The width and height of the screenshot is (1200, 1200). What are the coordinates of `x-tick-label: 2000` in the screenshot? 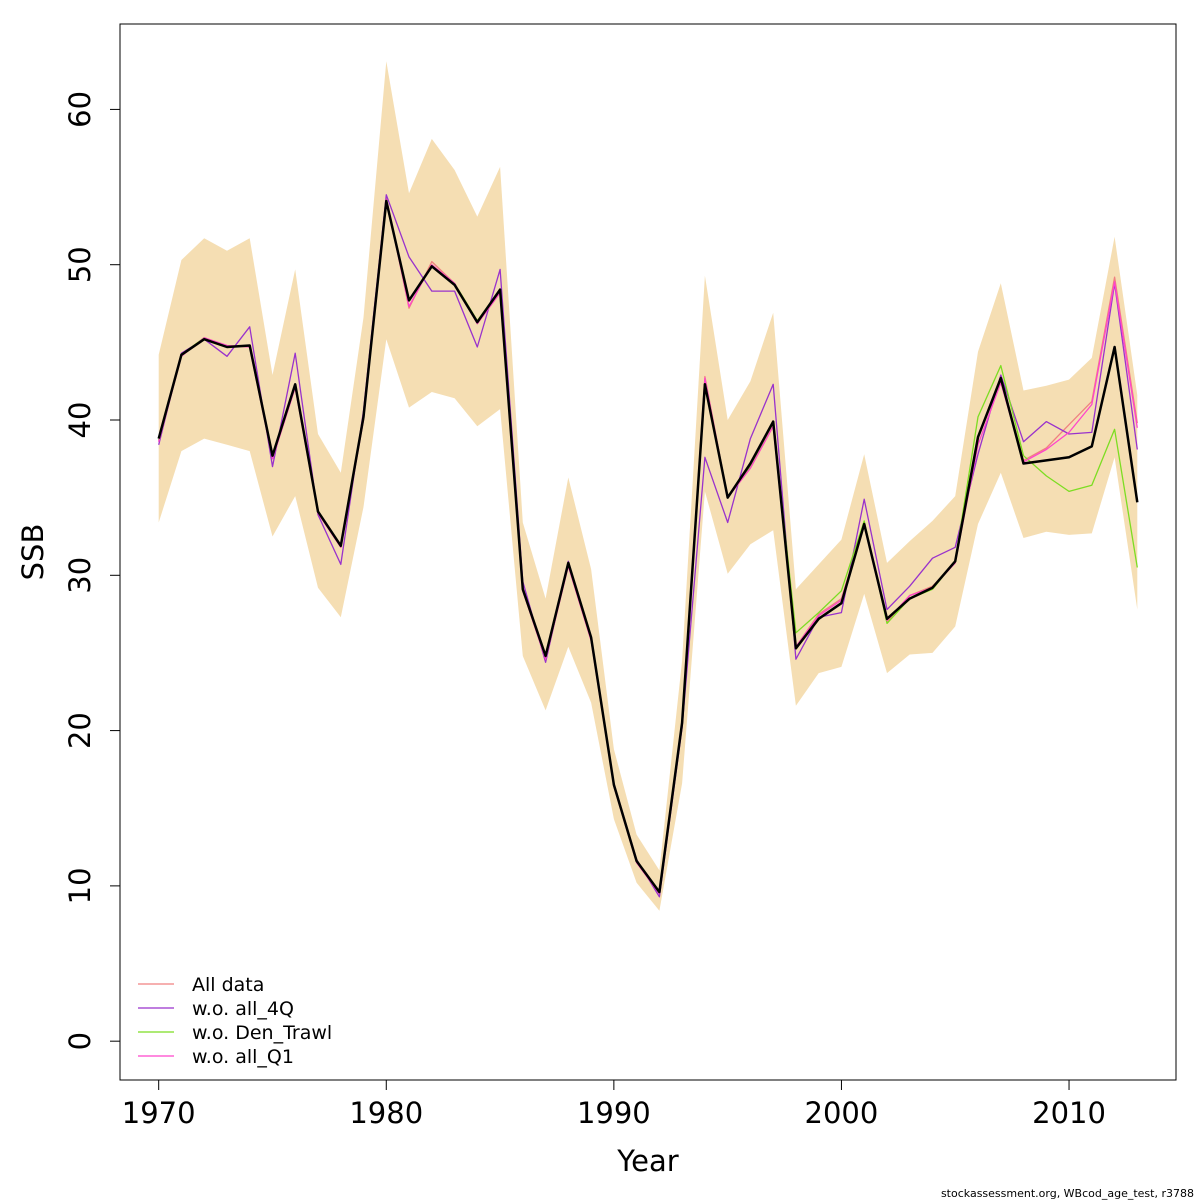 It's located at (842, 1113).